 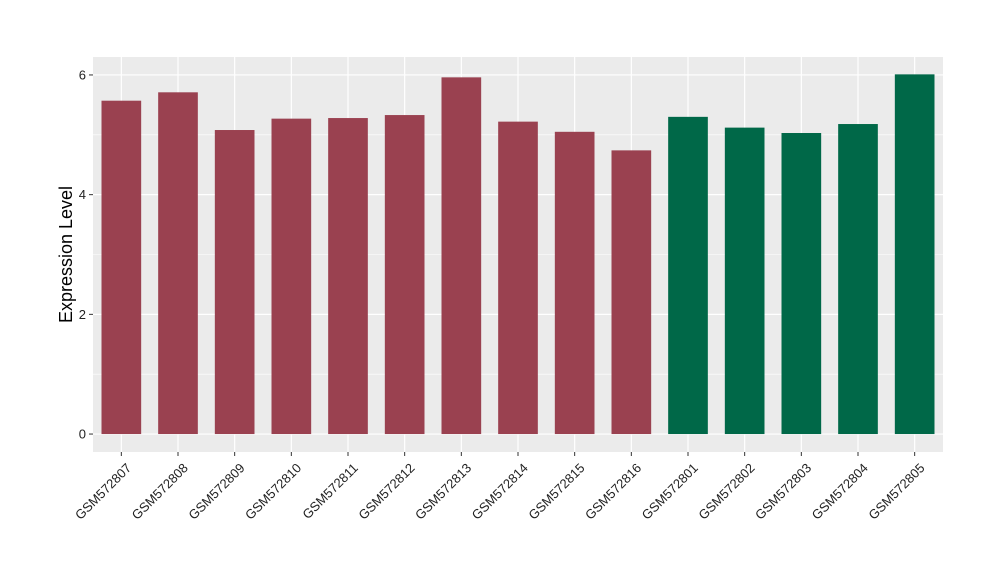 What do you see at coordinates (896, 491) in the screenshot?
I see `x-tick-label: GSM572805` at bounding box center [896, 491].